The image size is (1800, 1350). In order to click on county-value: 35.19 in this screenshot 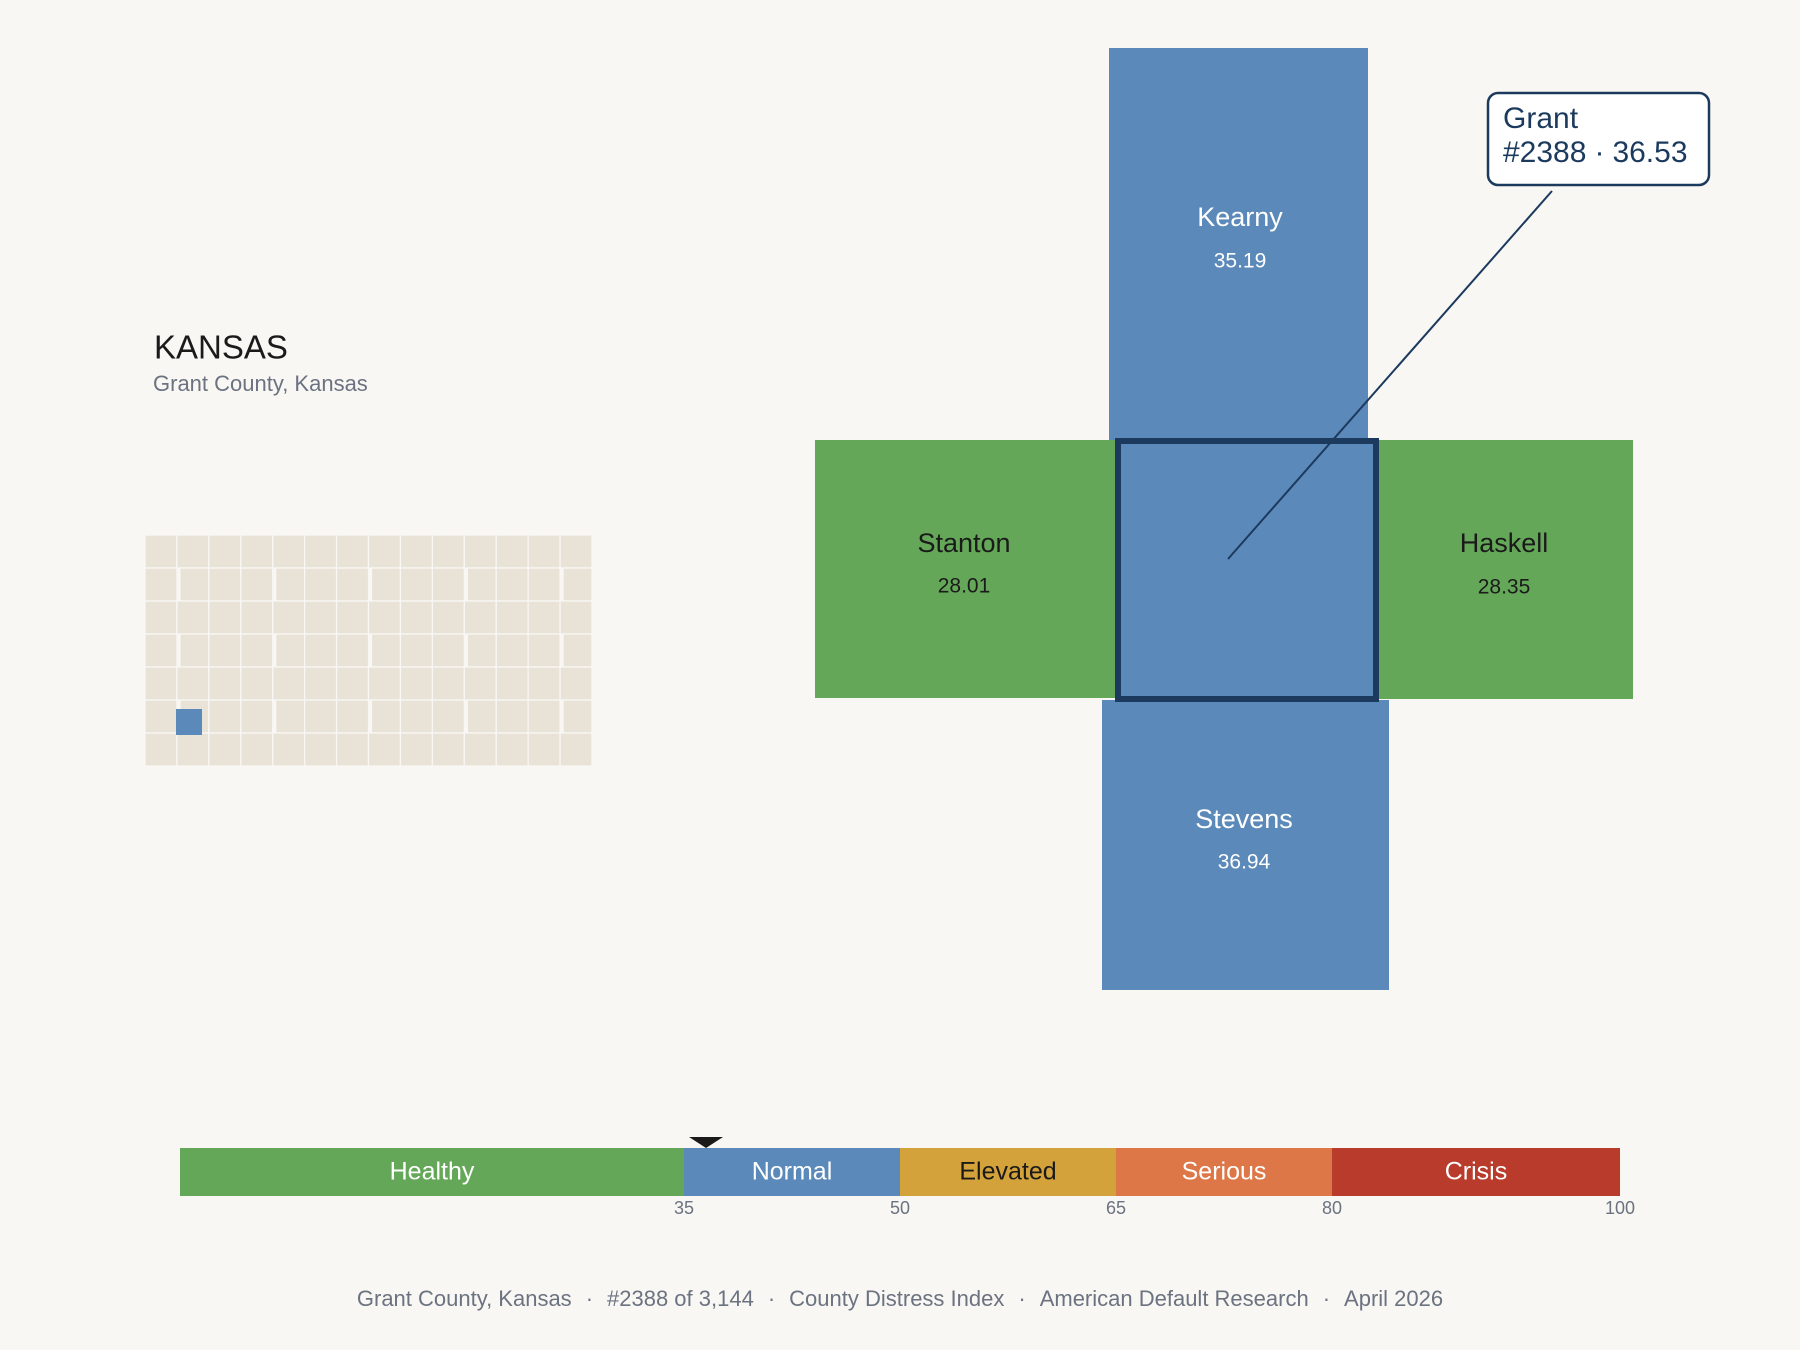, I will do `click(1240, 261)`.